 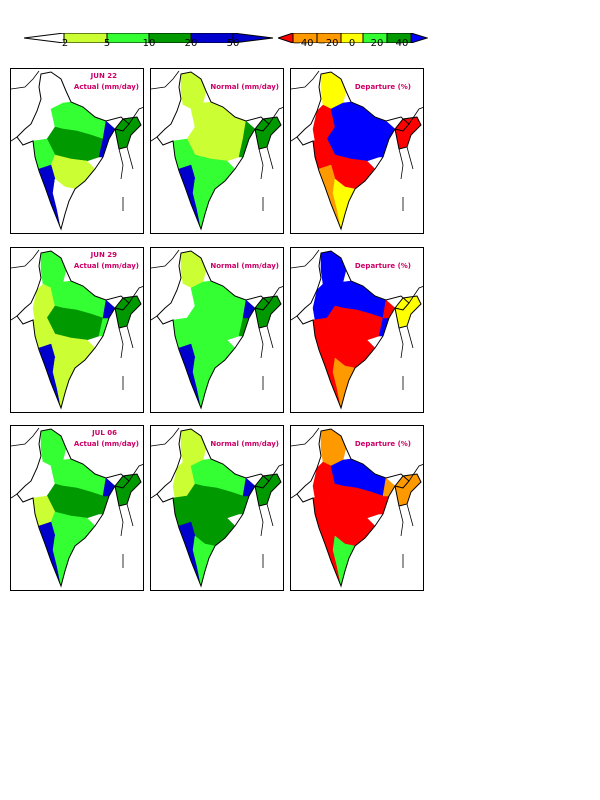 I want to click on departure-tick-label: −40, so click(x=303, y=43).